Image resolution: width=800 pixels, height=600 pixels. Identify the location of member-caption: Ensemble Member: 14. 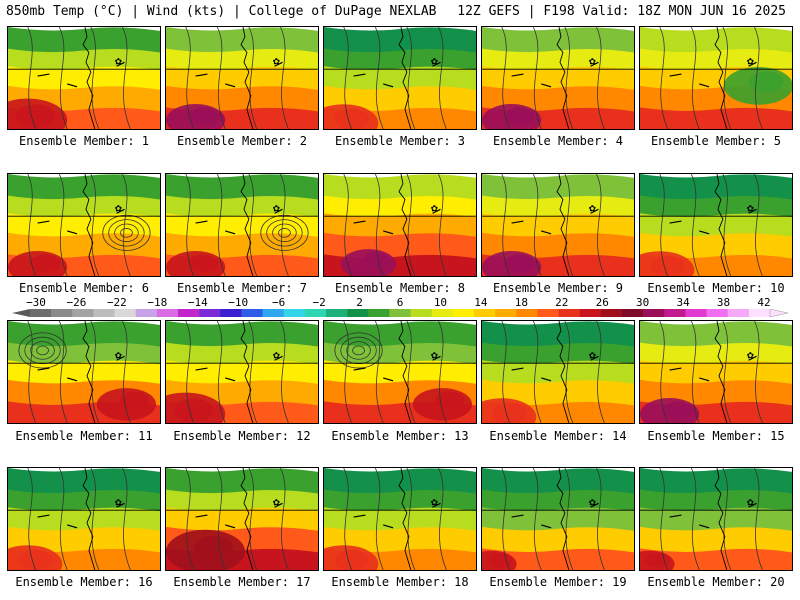
(558, 436).